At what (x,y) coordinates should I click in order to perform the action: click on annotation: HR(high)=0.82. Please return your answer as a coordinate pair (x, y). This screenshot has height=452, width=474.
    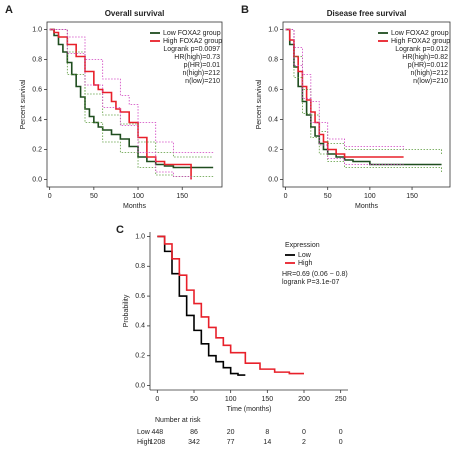
    Looking at the image, I should click on (425, 57).